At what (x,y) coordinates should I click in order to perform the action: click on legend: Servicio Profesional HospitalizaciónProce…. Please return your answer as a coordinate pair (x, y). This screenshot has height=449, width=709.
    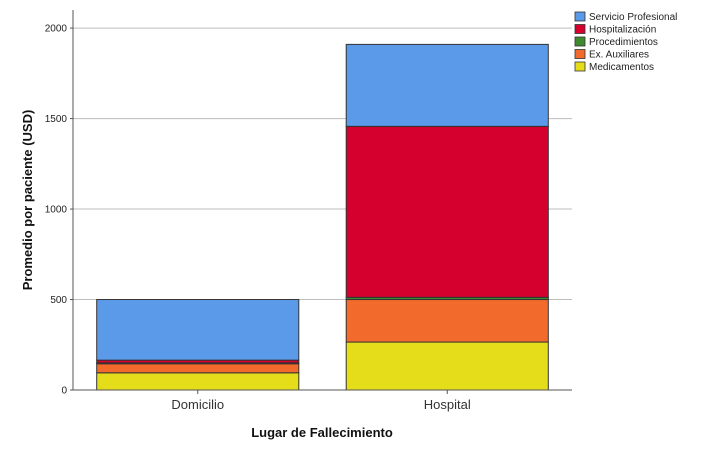
    Looking at the image, I should click on (625, 42).